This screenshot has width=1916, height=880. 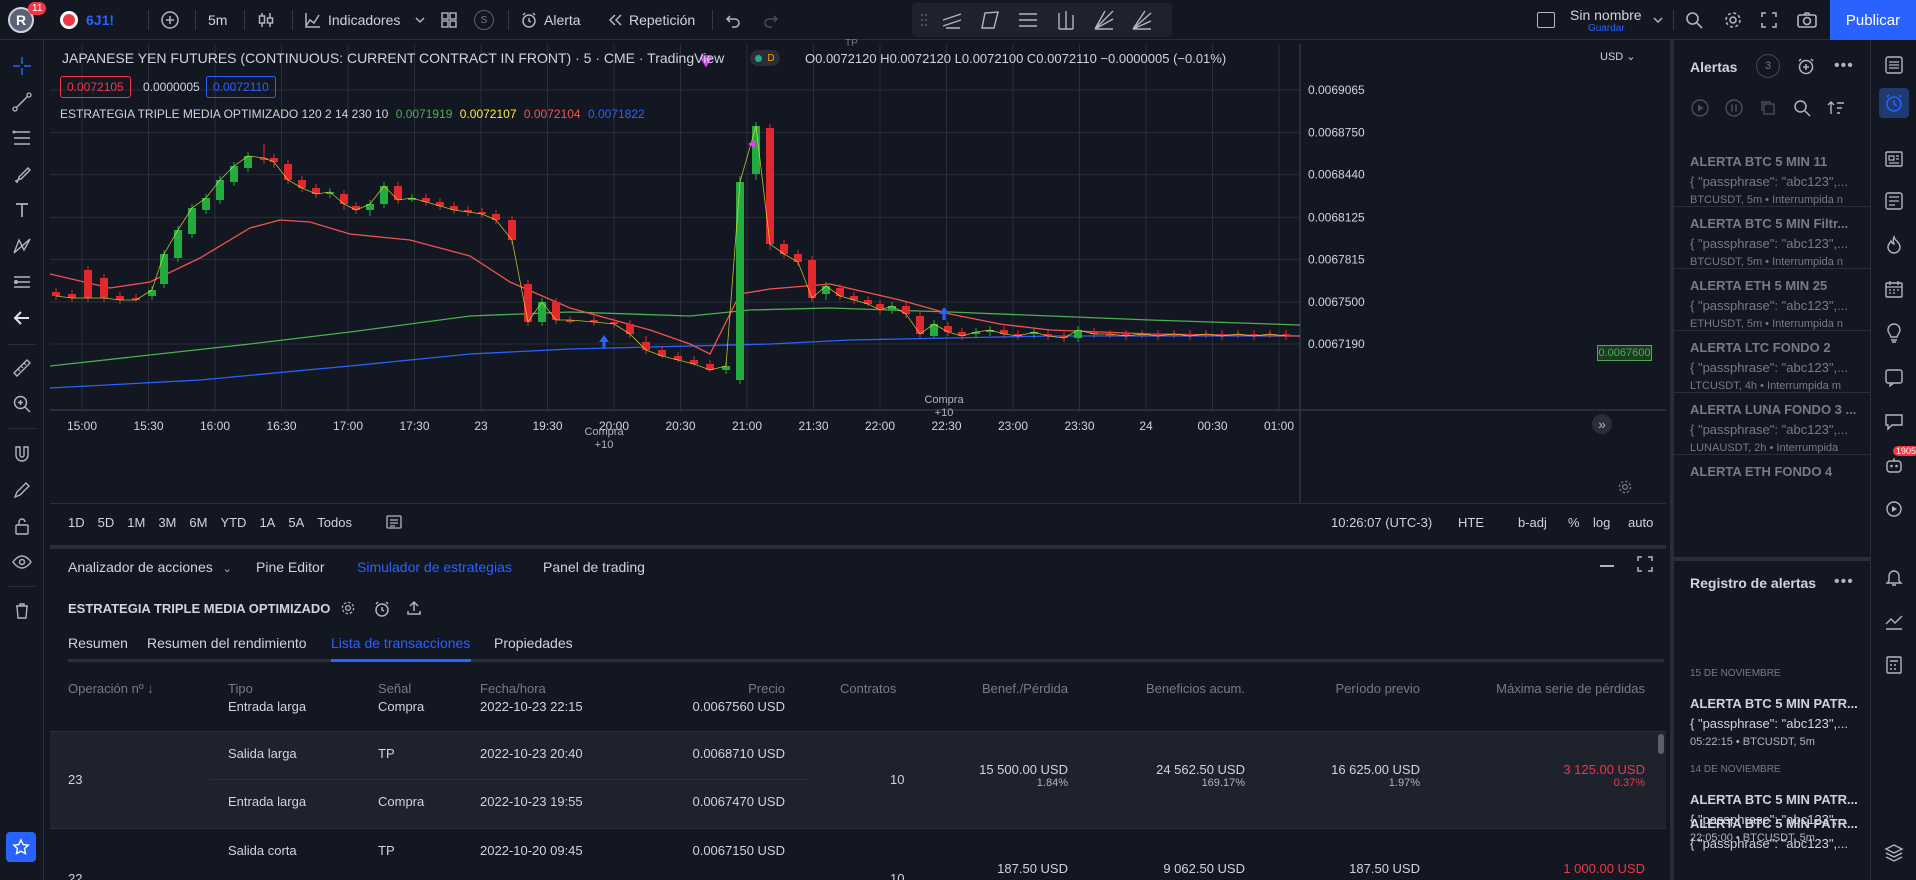 What do you see at coordinates (22, 318) in the screenshot?
I see `back-arrow-tool` at bounding box center [22, 318].